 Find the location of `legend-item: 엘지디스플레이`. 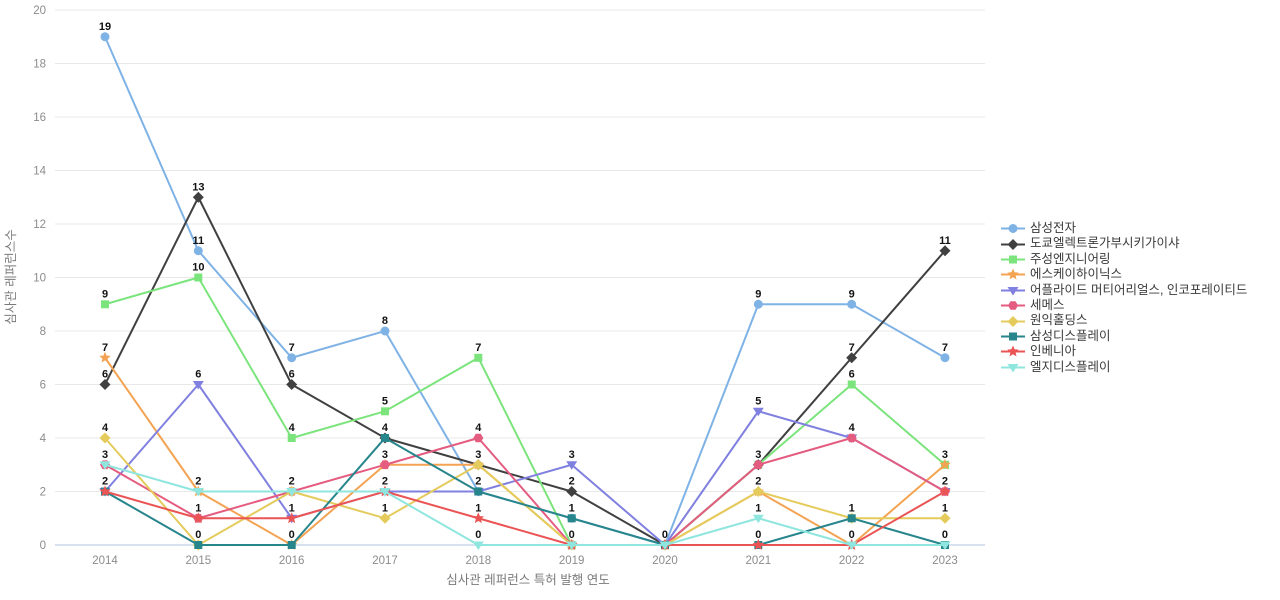

legend-item: 엘지디스플레이 is located at coordinates (1124, 367).